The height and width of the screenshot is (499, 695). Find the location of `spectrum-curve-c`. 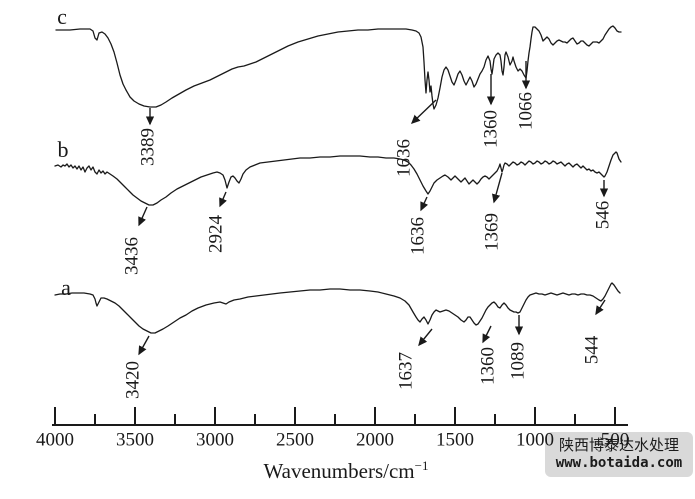

spectrum-curve-c is located at coordinates (338, 67).